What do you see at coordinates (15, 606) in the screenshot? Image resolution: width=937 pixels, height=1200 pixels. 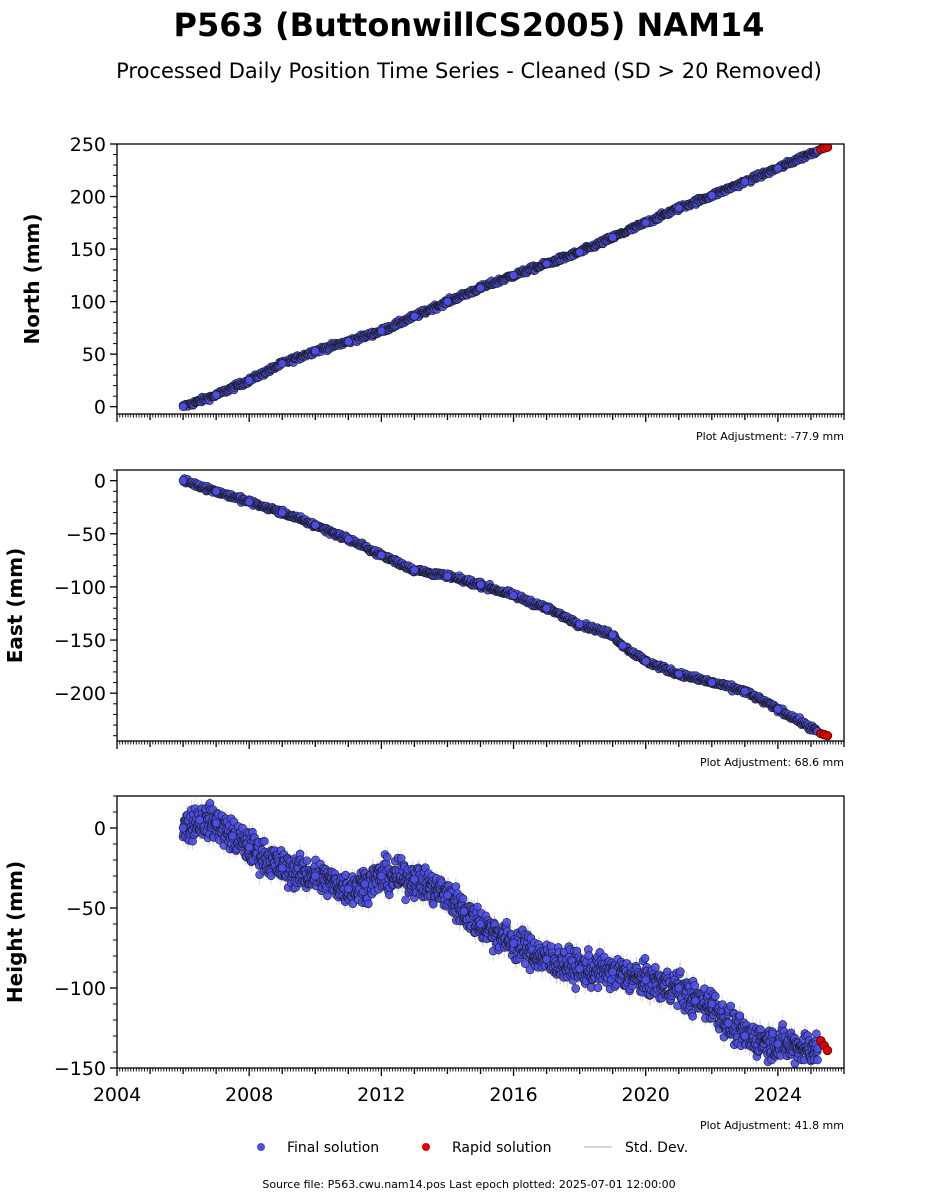 I see `east-y-axis-label: East (mm)` at bounding box center [15, 606].